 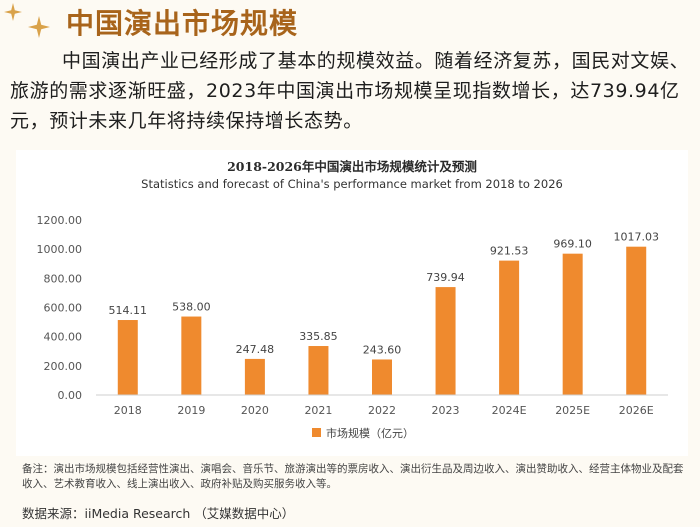 I want to click on y-tick-label: 0.00, so click(x=70, y=395).